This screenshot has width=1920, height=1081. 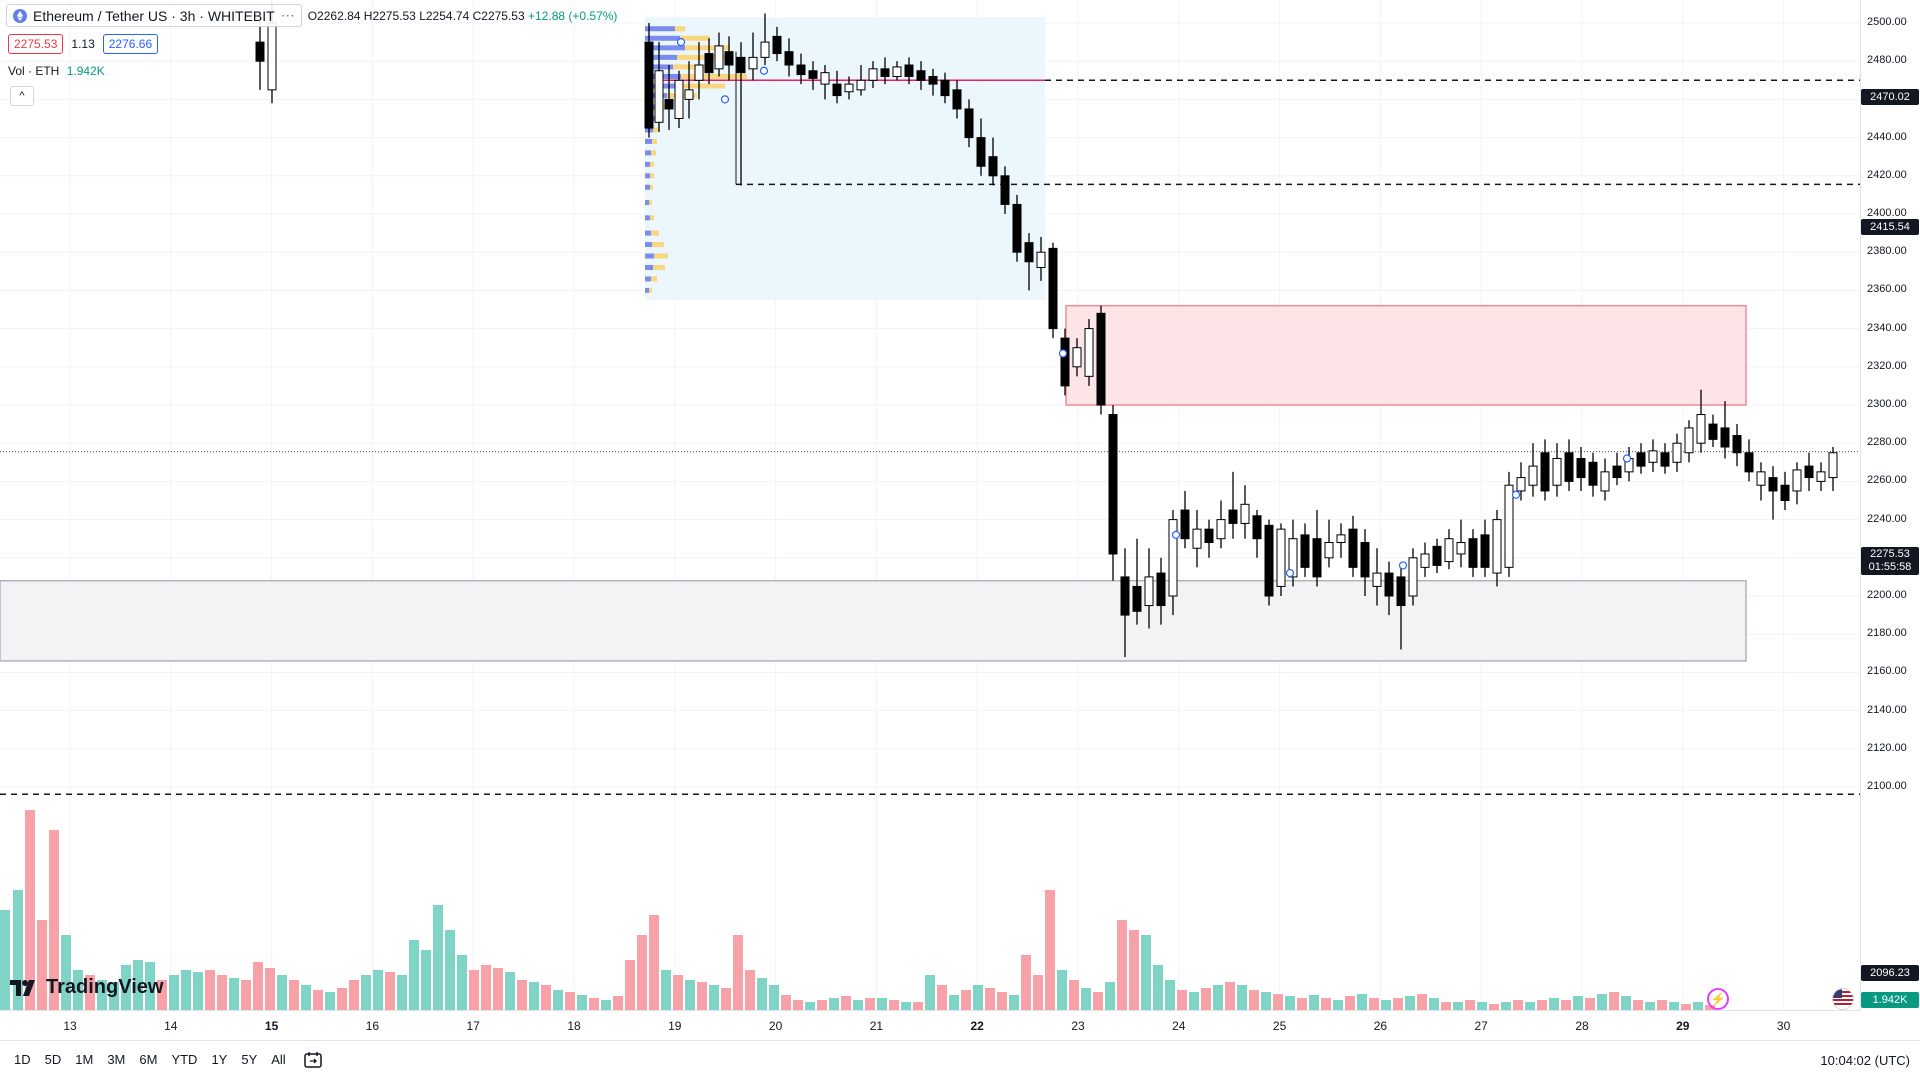 What do you see at coordinates (130, 44) in the screenshot?
I see `buy-price-button: 2276.66` at bounding box center [130, 44].